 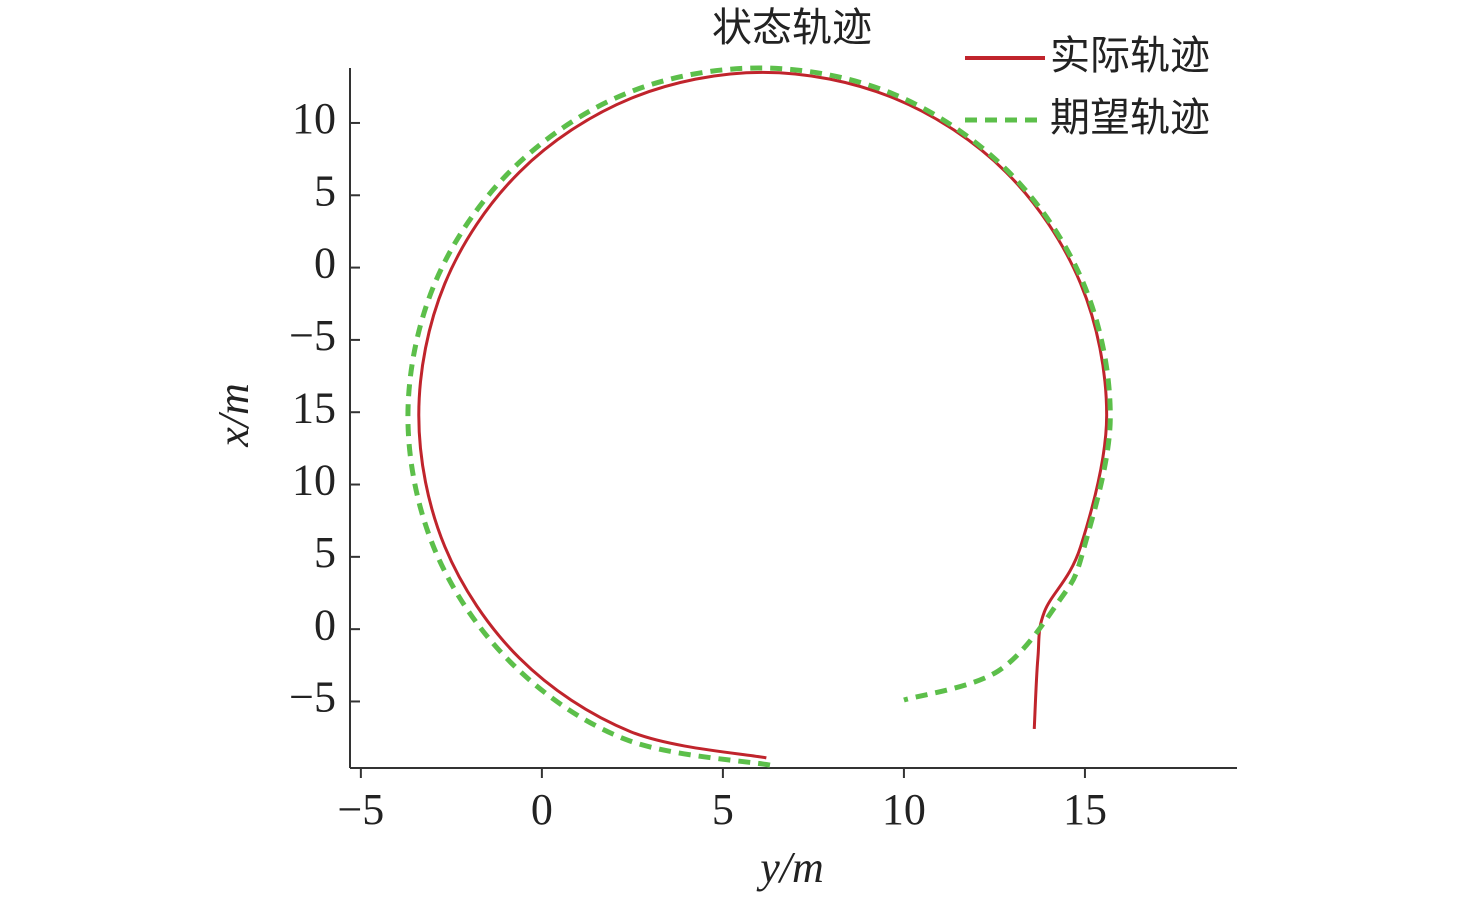 I want to click on x-tick-label: 0, so click(x=542, y=809).